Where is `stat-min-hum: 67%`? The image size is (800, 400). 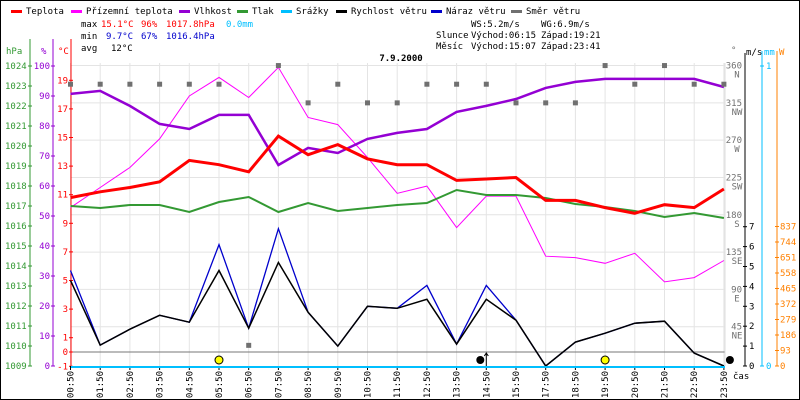 stat-min-hum: 67% is located at coordinates (149, 37).